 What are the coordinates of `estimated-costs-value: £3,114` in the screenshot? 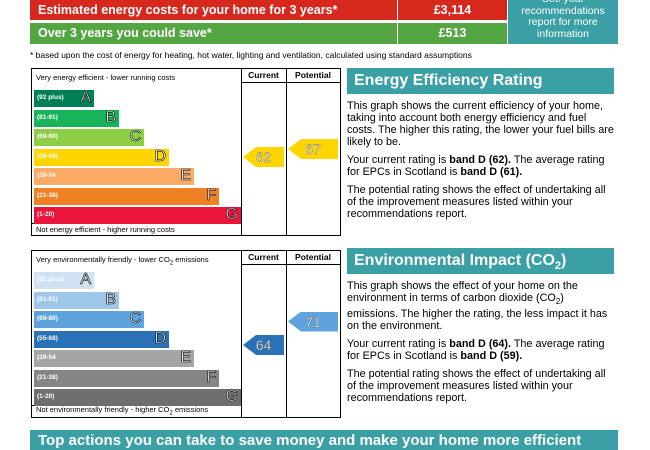 It's located at (452, 10).